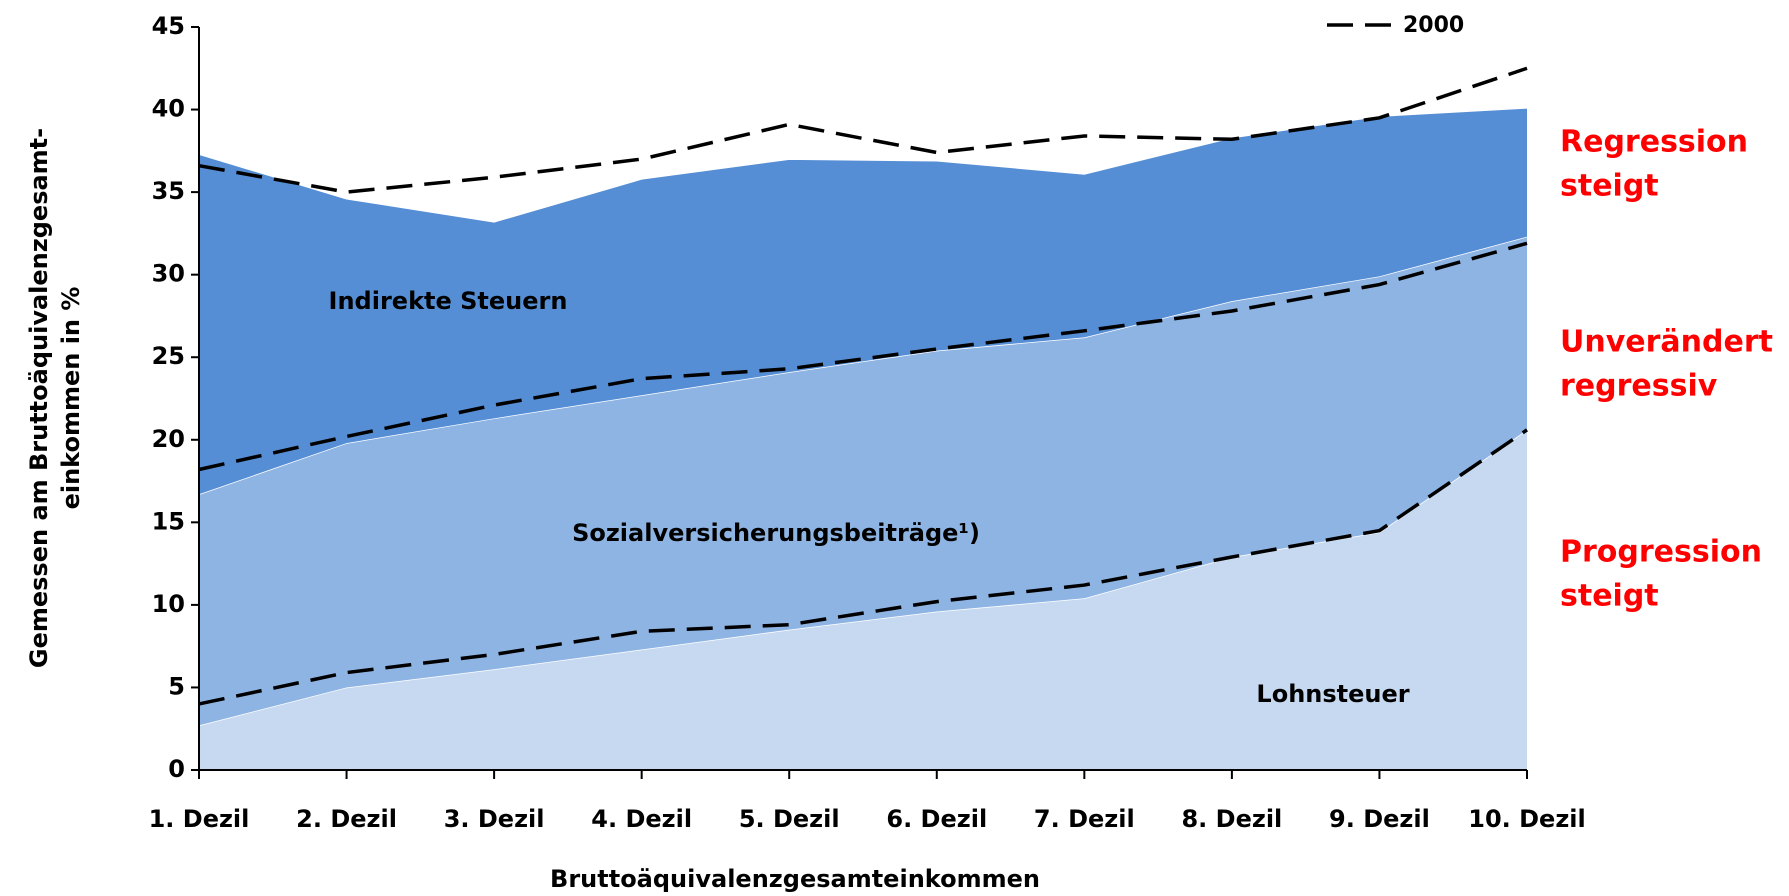 This screenshot has height=896, width=1789. Describe the element at coordinates (863, 130) in the screenshot. I see `reference-line` at that location.